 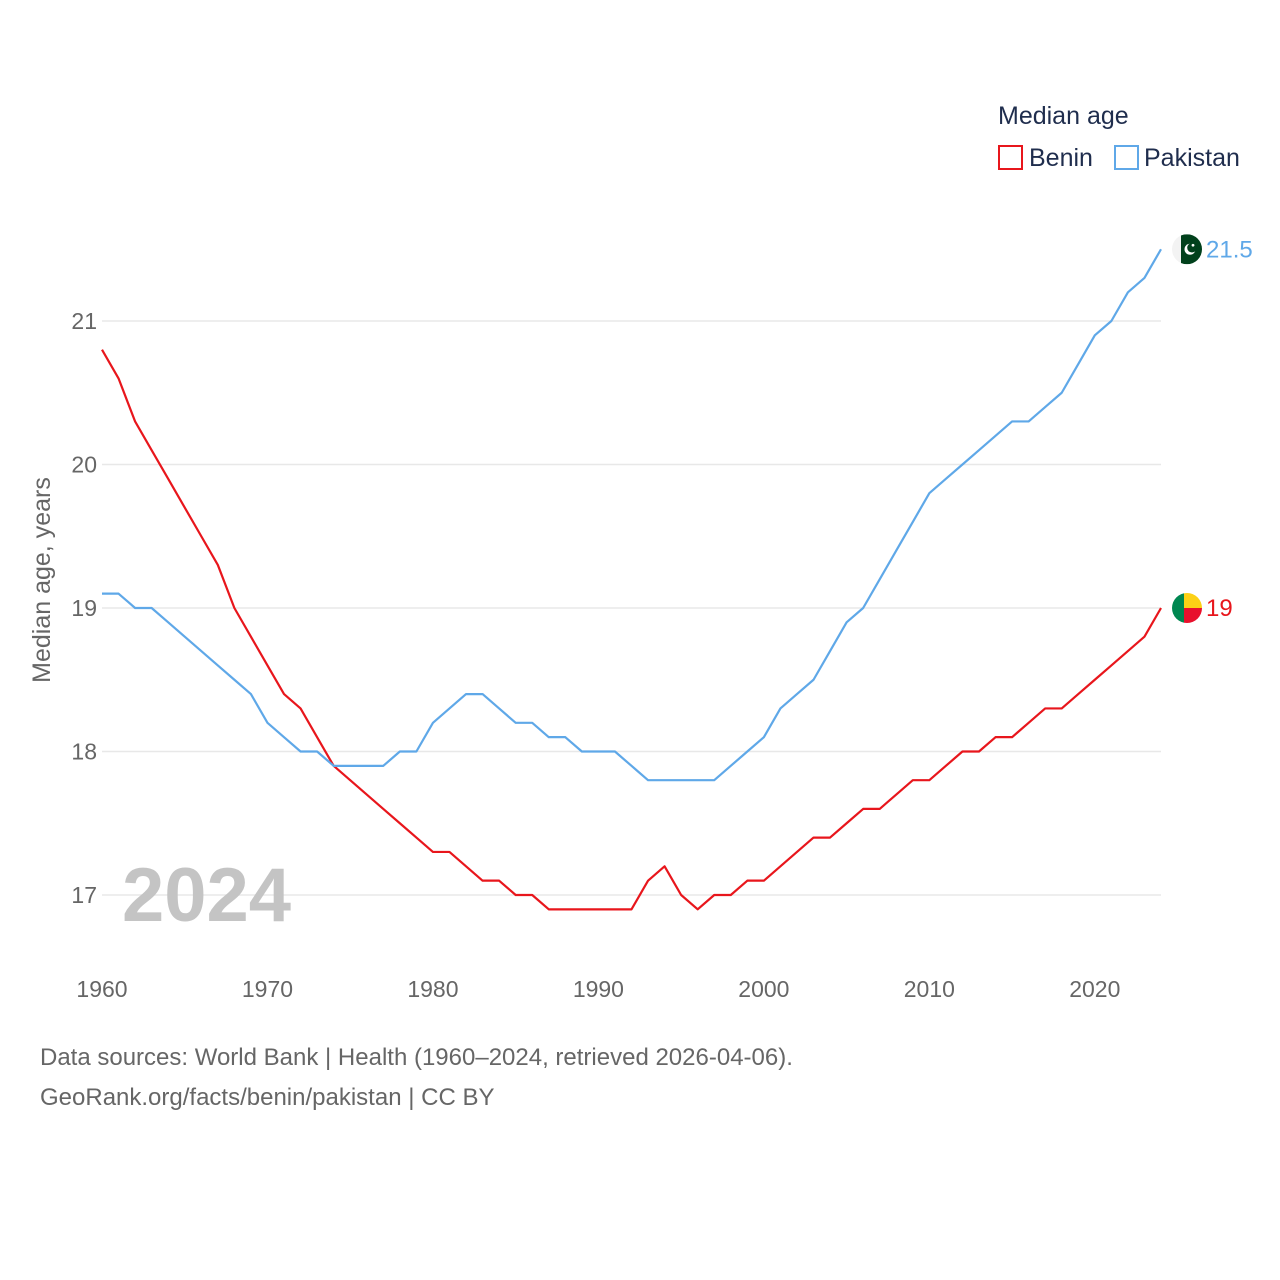 What do you see at coordinates (267, 1097) in the screenshot?
I see `attribution-link: GeoRank.org/facts/benin/pakistan | CC BY` at bounding box center [267, 1097].